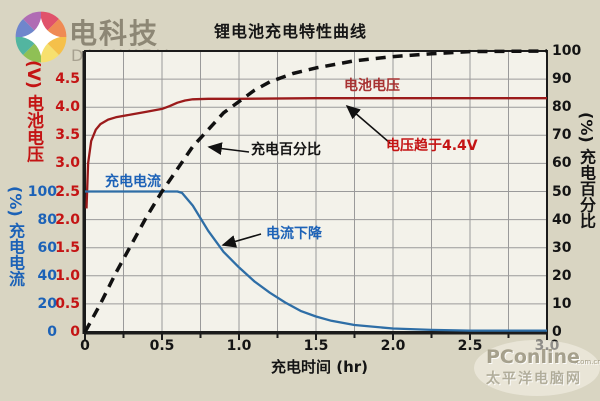 This screenshot has height=401, width=600. I want to click on watermark-oval, so click(537, 368).